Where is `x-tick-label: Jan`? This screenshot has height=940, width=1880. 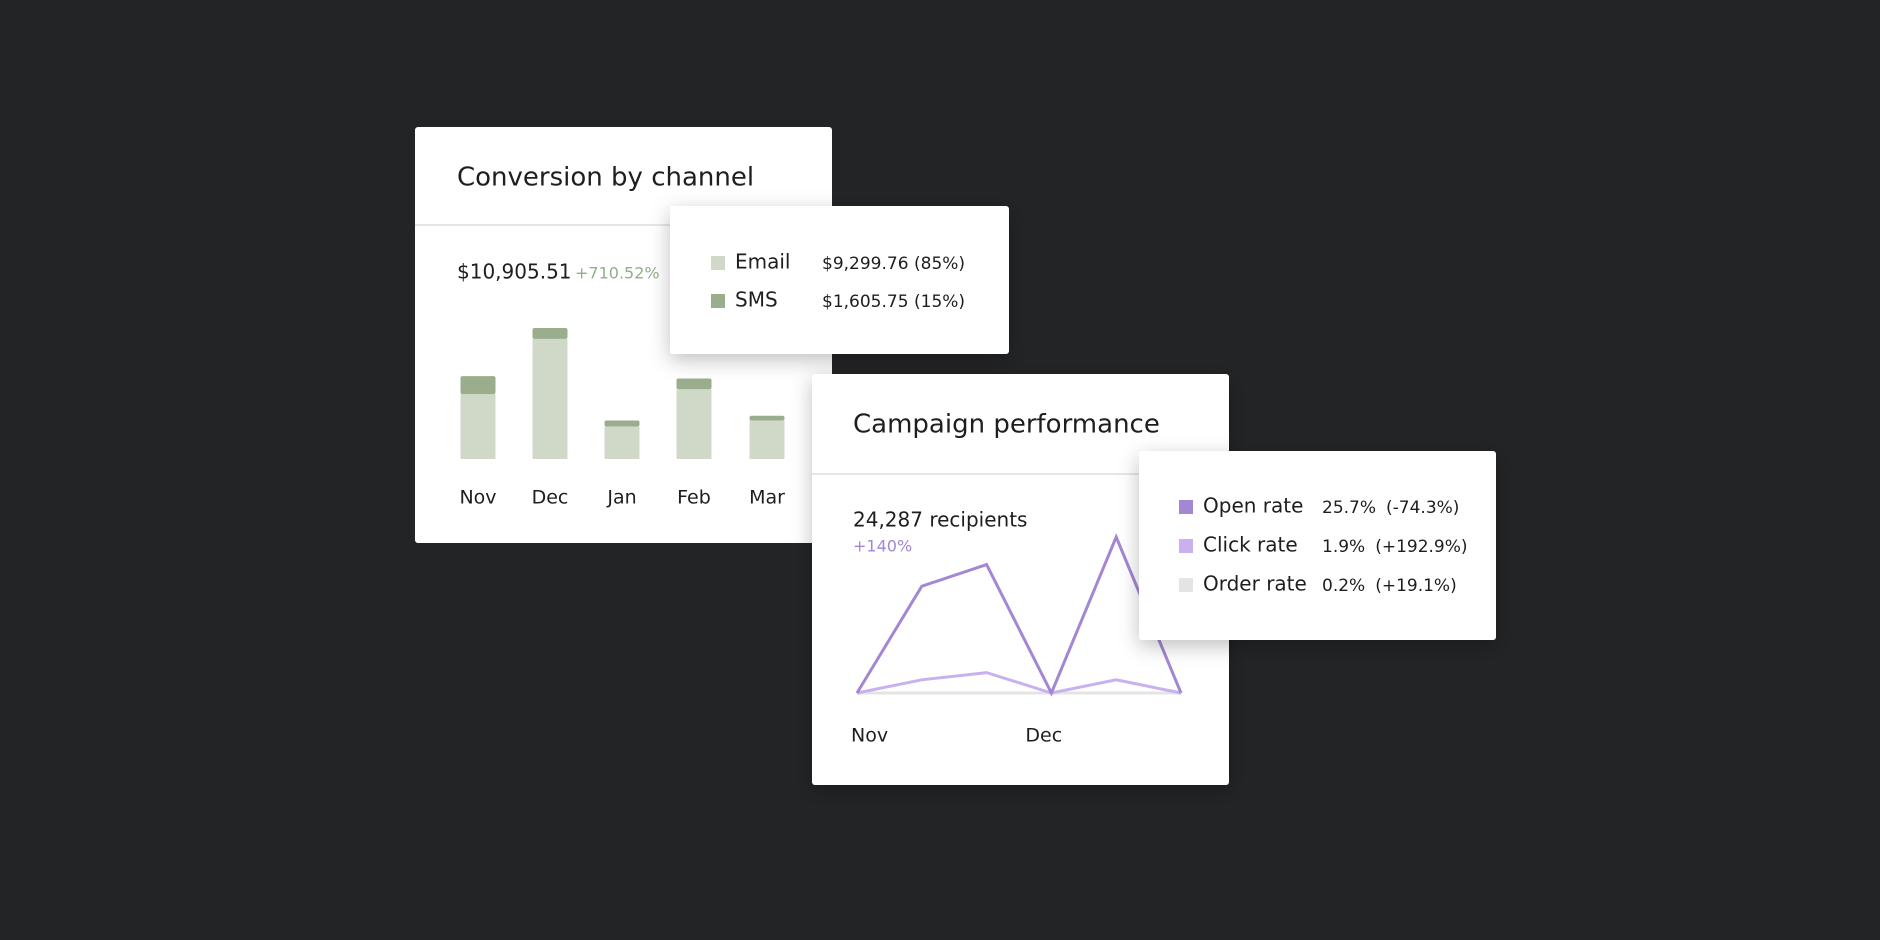 x-tick-label: Jan is located at coordinates (621, 498).